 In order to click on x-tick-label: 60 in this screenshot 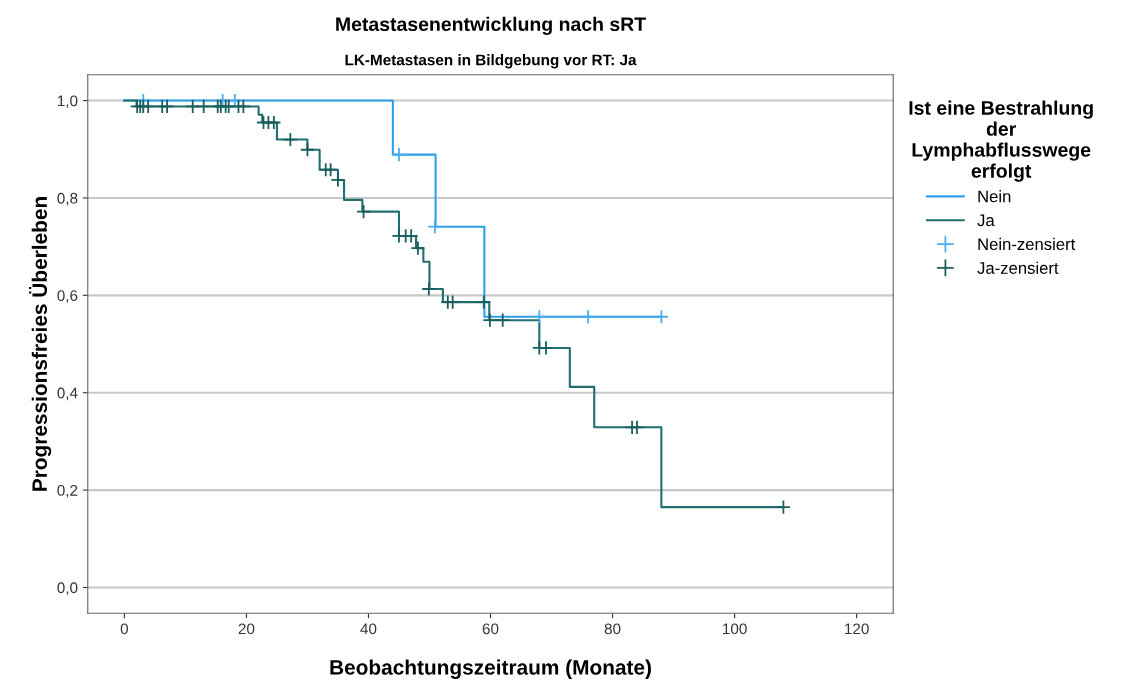, I will do `click(490, 629)`.